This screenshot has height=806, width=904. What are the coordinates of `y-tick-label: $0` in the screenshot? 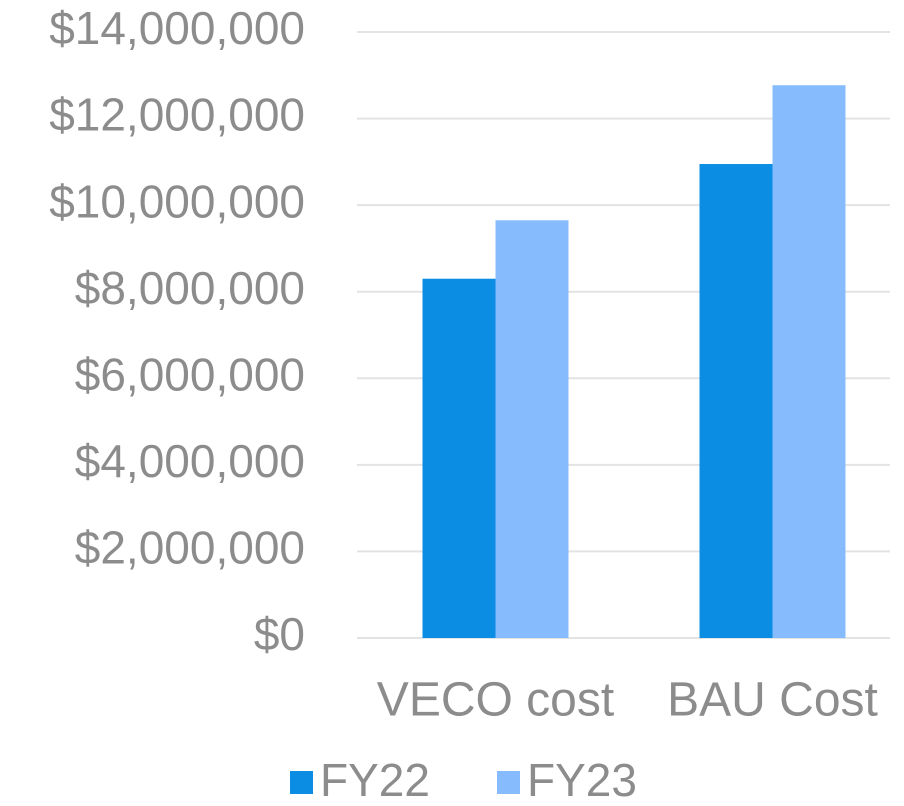 It's located at (279, 634).